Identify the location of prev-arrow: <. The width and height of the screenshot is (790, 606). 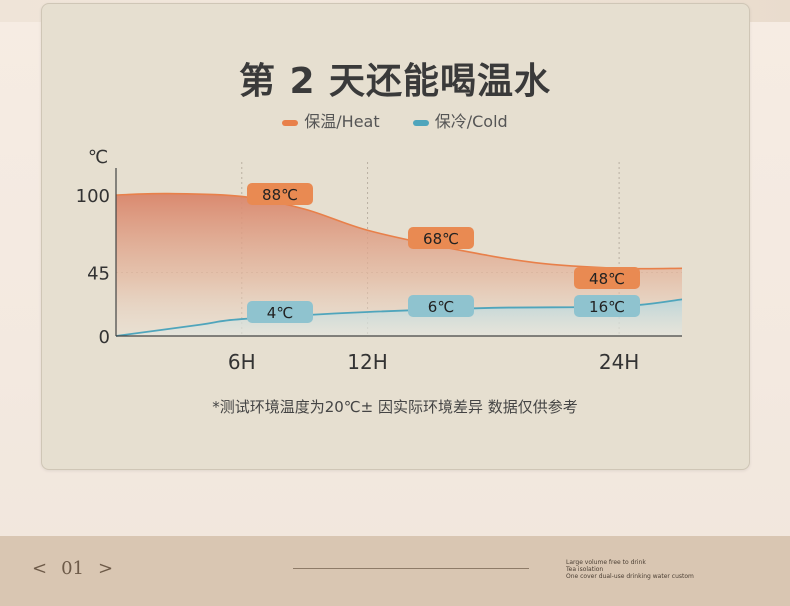
(40, 568).